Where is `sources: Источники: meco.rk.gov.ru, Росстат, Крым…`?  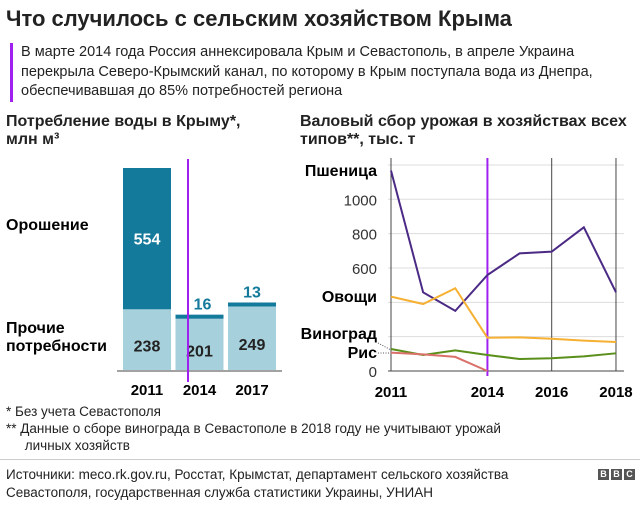
sources: Источники: meco.rk.gov.ru, Росстат, Крым… is located at coordinates (257, 483).